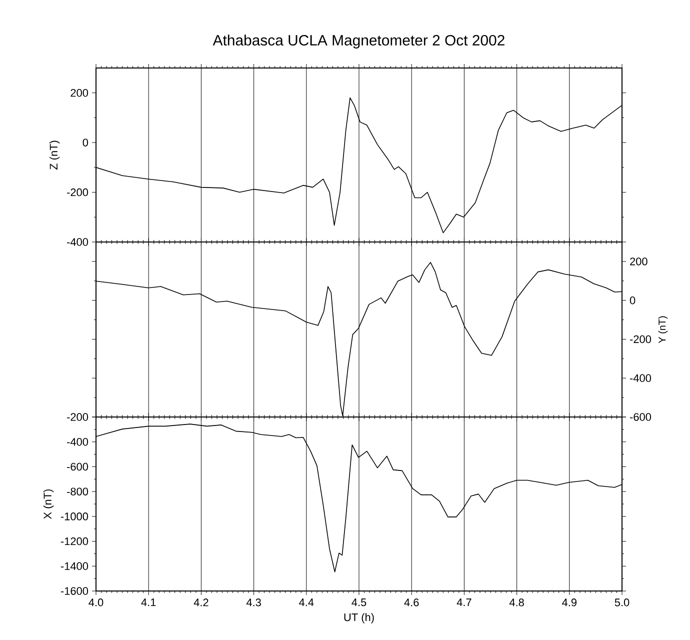  Describe the element at coordinates (85, 142) in the screenshot. I see `y-tick-label: 0` at that location.